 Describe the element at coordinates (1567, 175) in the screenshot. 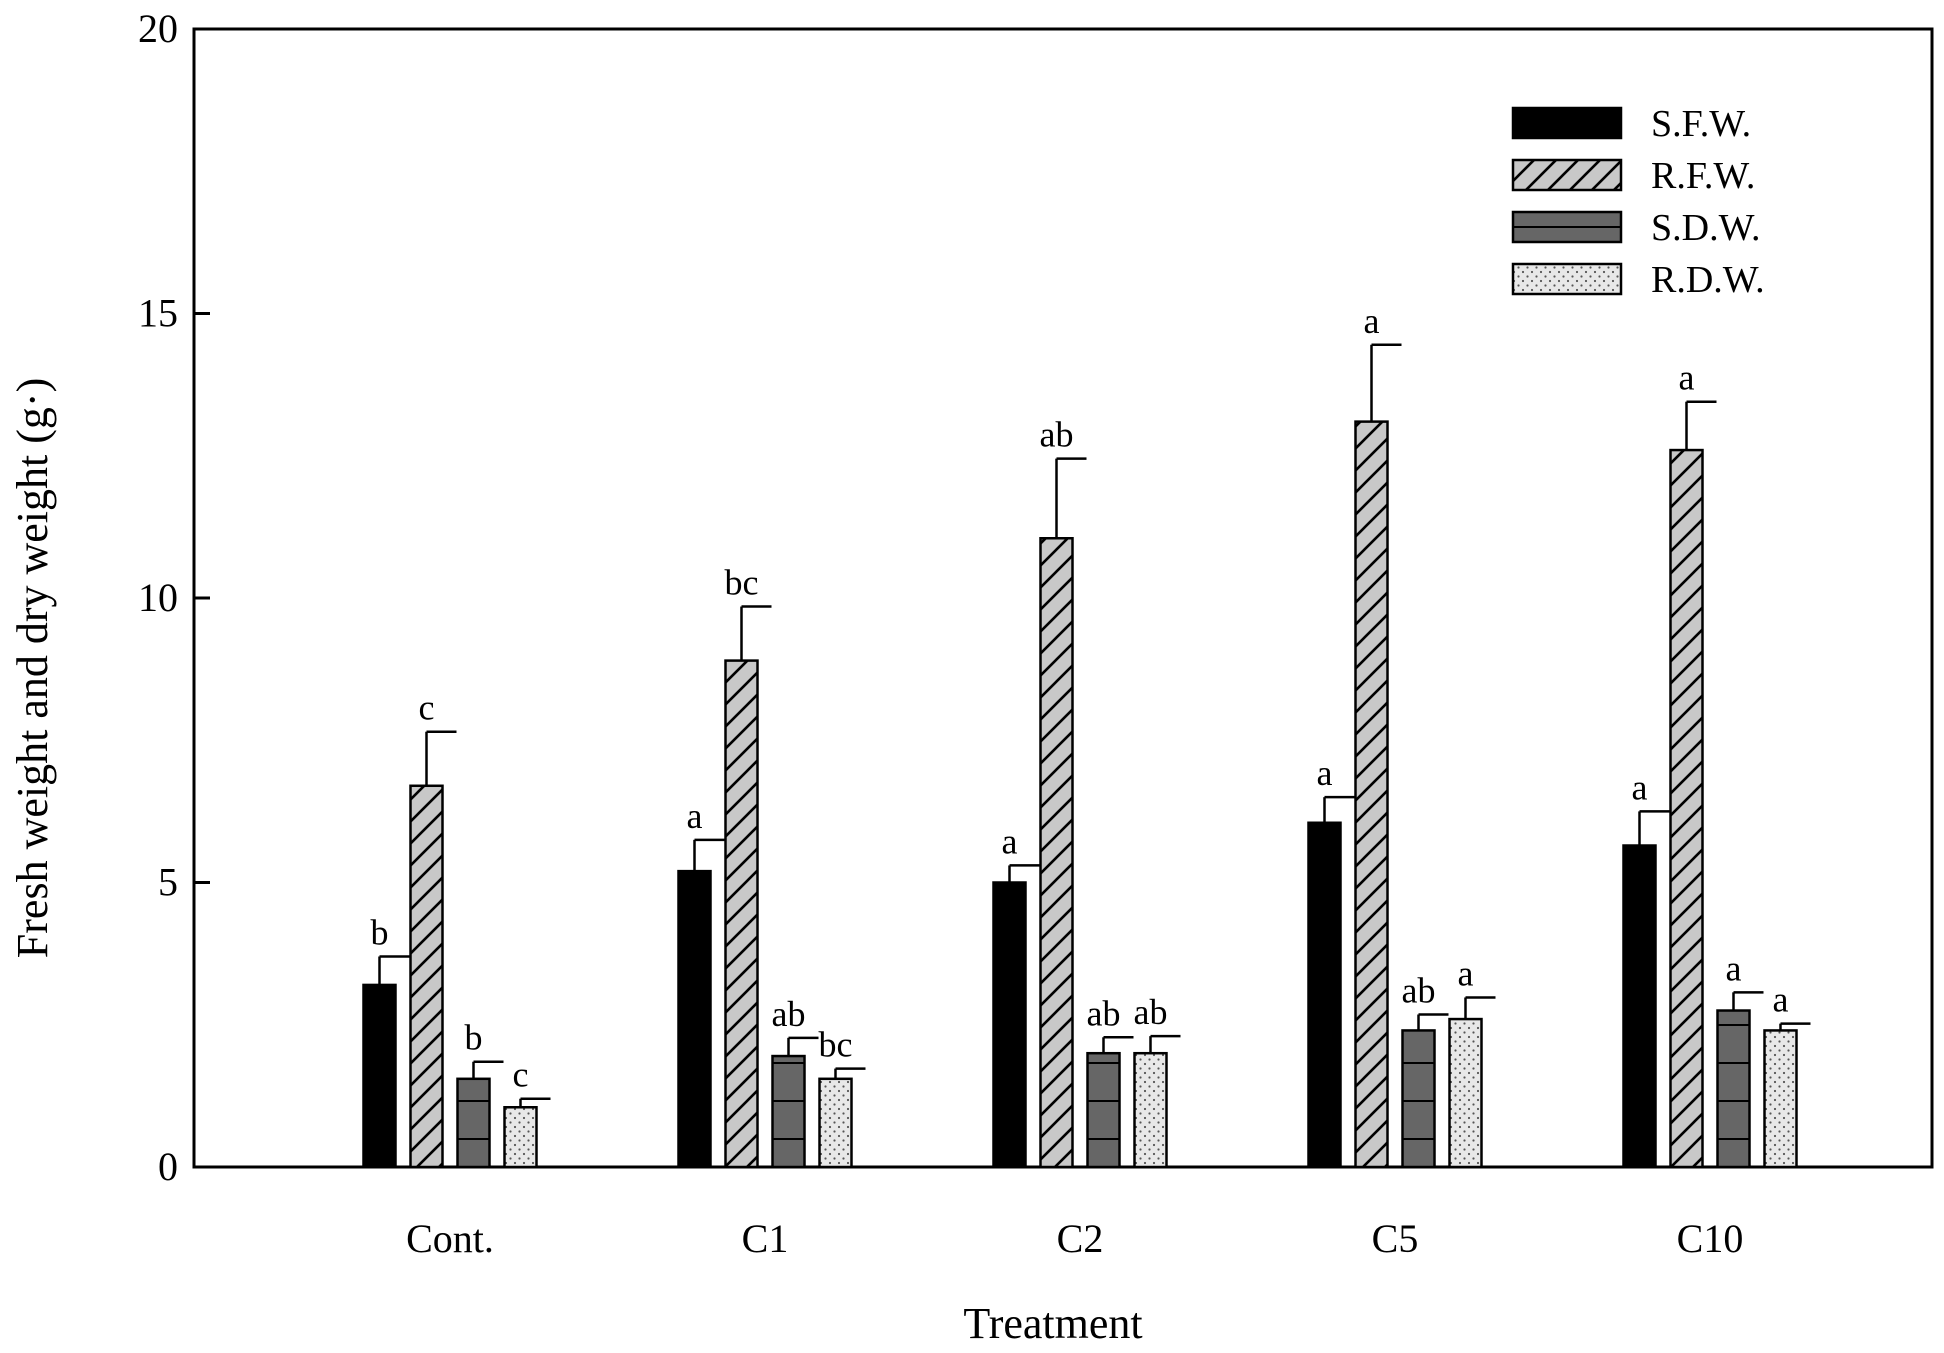

I see `legend-swatch-rfw` at that location.